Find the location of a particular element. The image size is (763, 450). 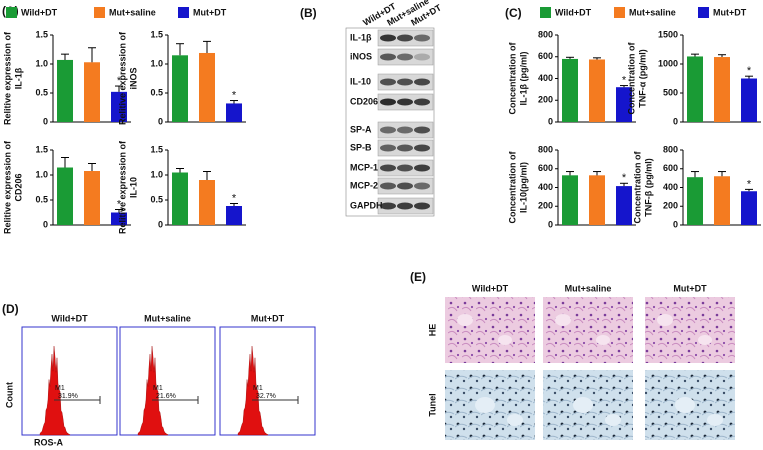

y-tick-label: 600 is located at coordinates (545, 56).